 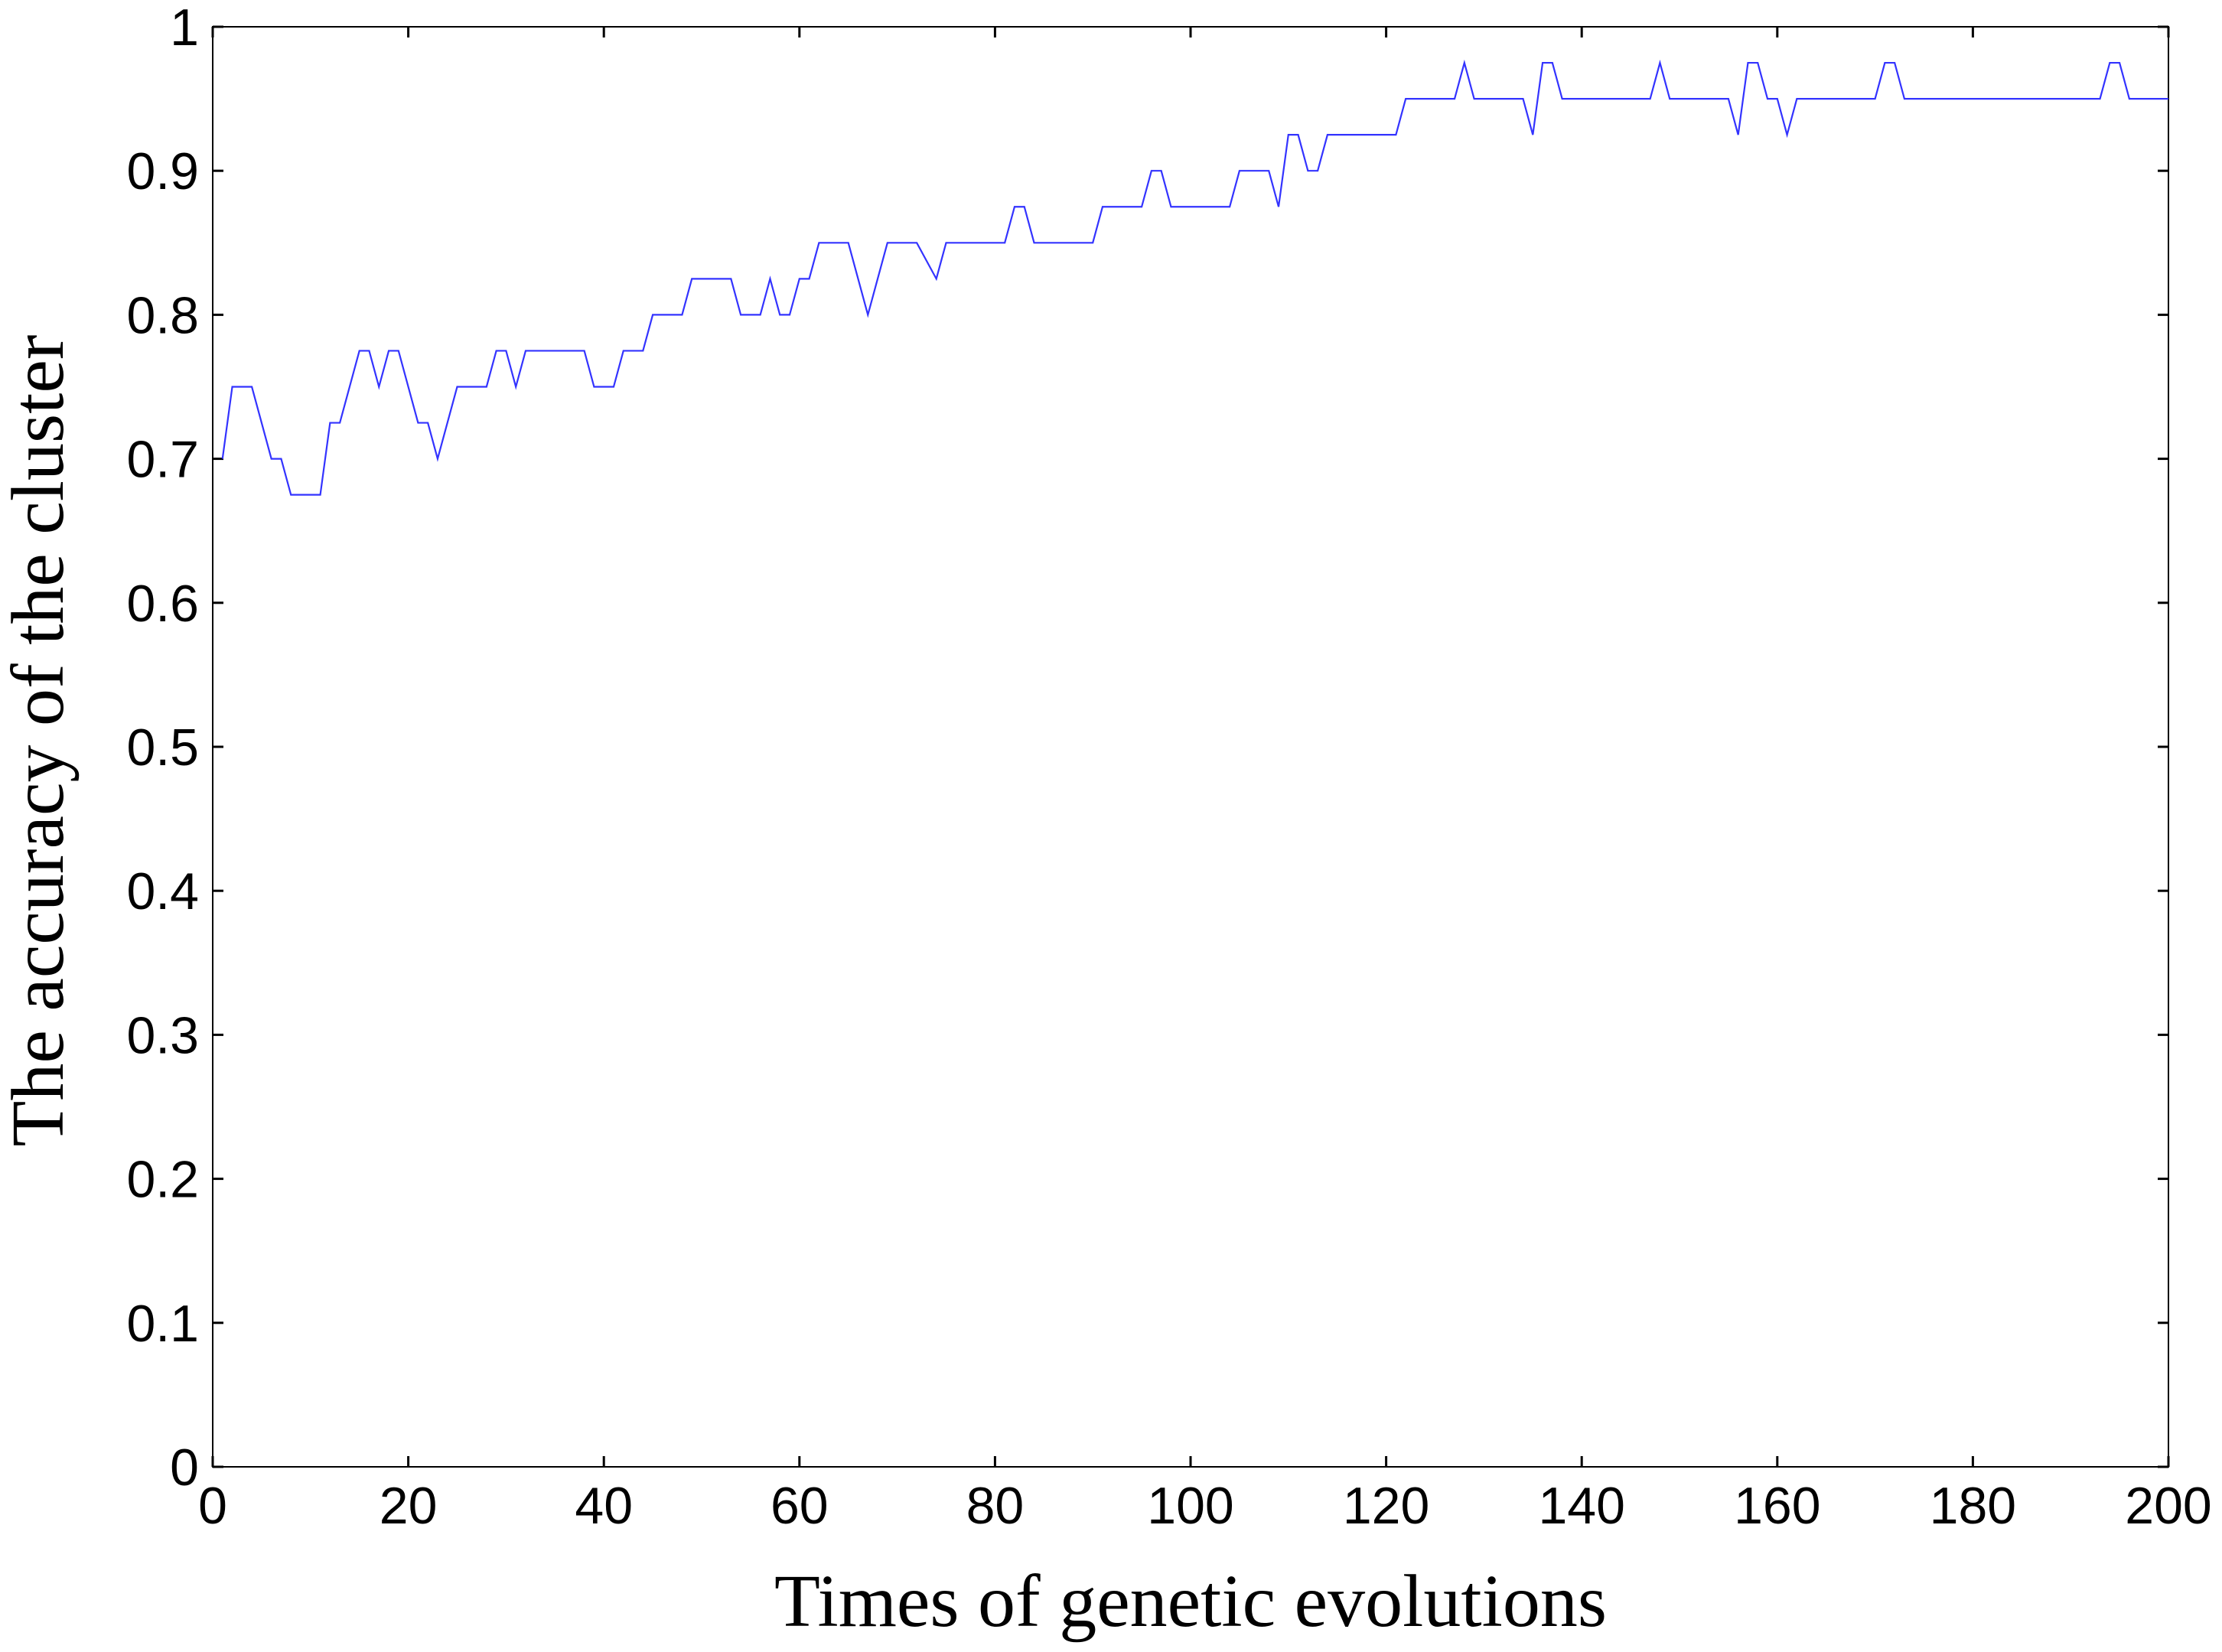 What do you see at coordinates (162, 1035) in the screenshot?
I see `y-tick-label: 0.3` at bounding box center [162, 1035].